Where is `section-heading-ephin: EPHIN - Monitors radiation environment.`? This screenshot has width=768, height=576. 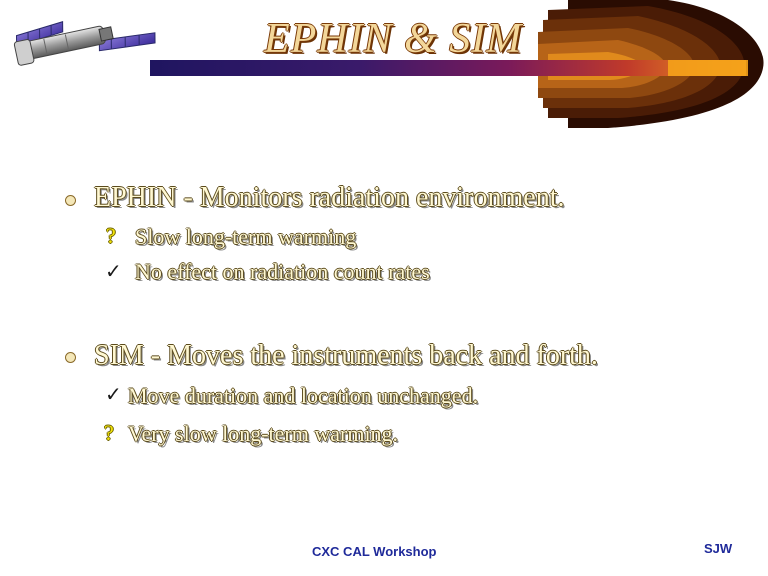 section-heading-ephin: EPHIN - Monitors radiation environment. is located at coordinates (329, 197).